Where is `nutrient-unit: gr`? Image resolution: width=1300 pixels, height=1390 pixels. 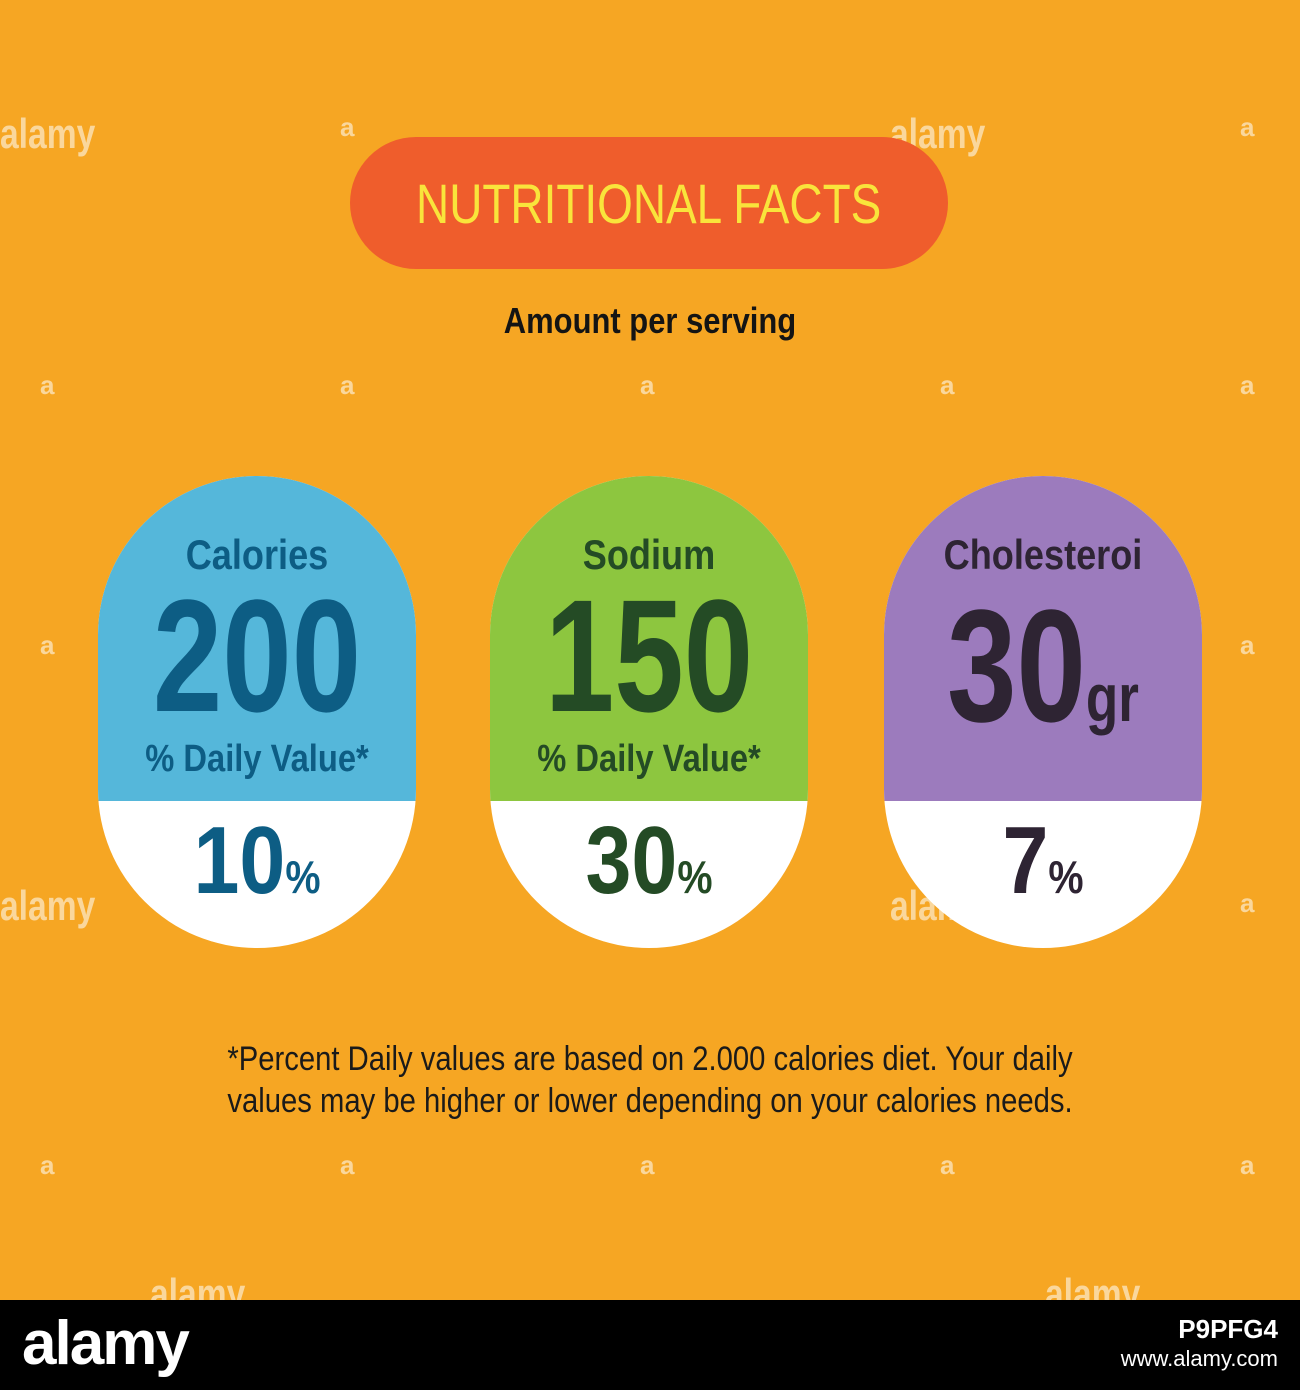 nutrient-unit: gr is located at coordinates (1112, 698).